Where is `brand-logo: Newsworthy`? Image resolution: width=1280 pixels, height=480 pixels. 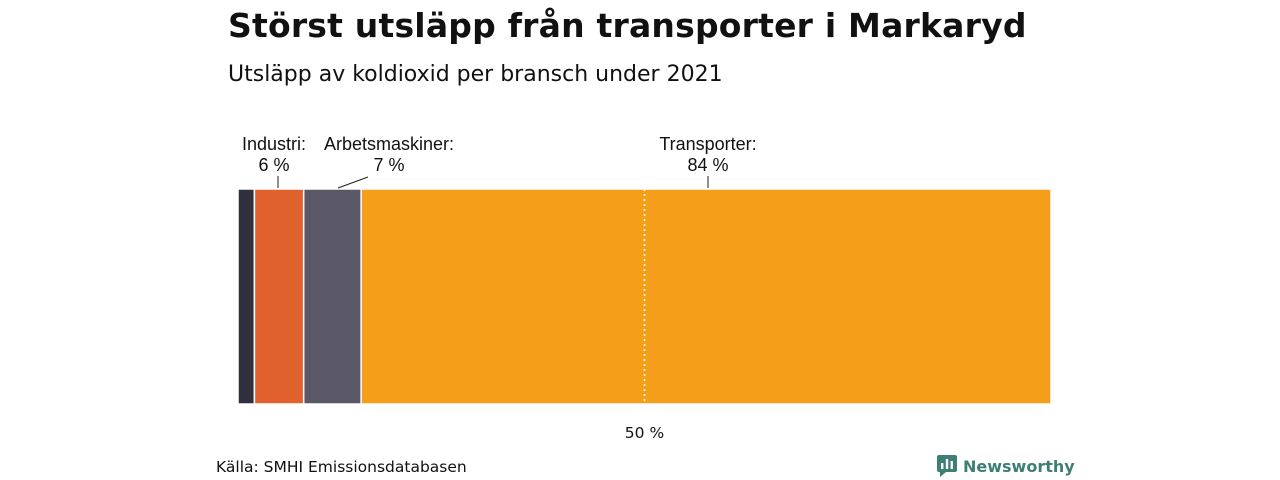
brand-logo: Newsworthy is located at coordinates (1006, 466).